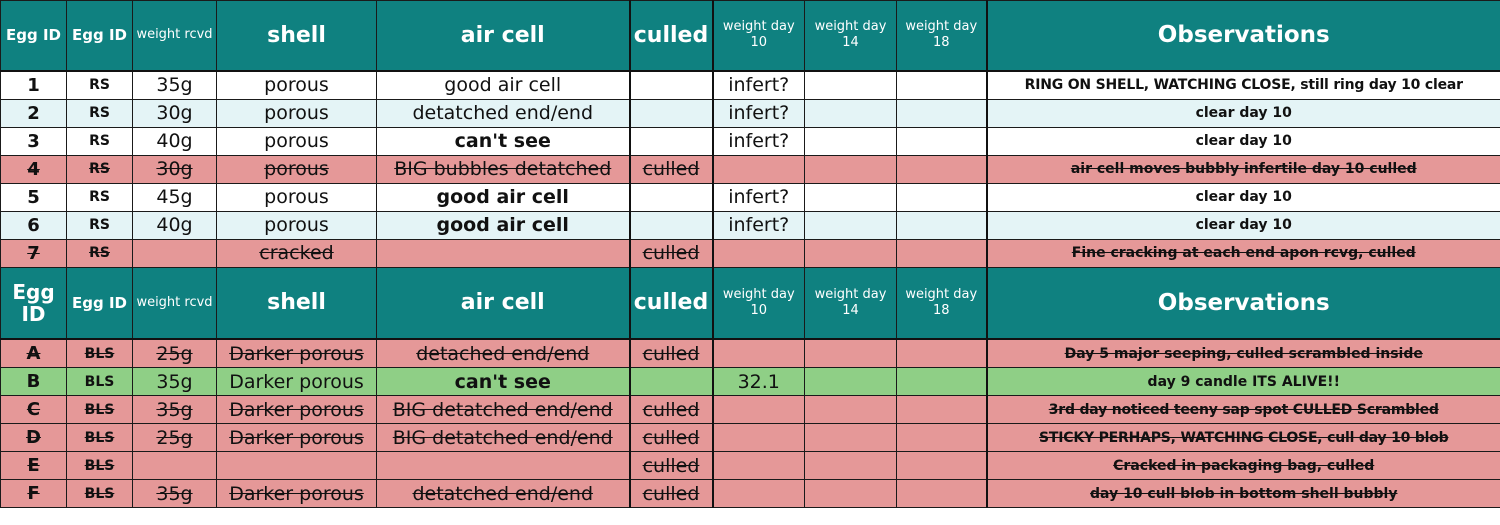 Image resolution: width=1500 pixels, height=525 pixels. What do you see at coordinates (296, 303) in the screenshot?
I see `header-shell: shell` at bounding box center [296, 303].